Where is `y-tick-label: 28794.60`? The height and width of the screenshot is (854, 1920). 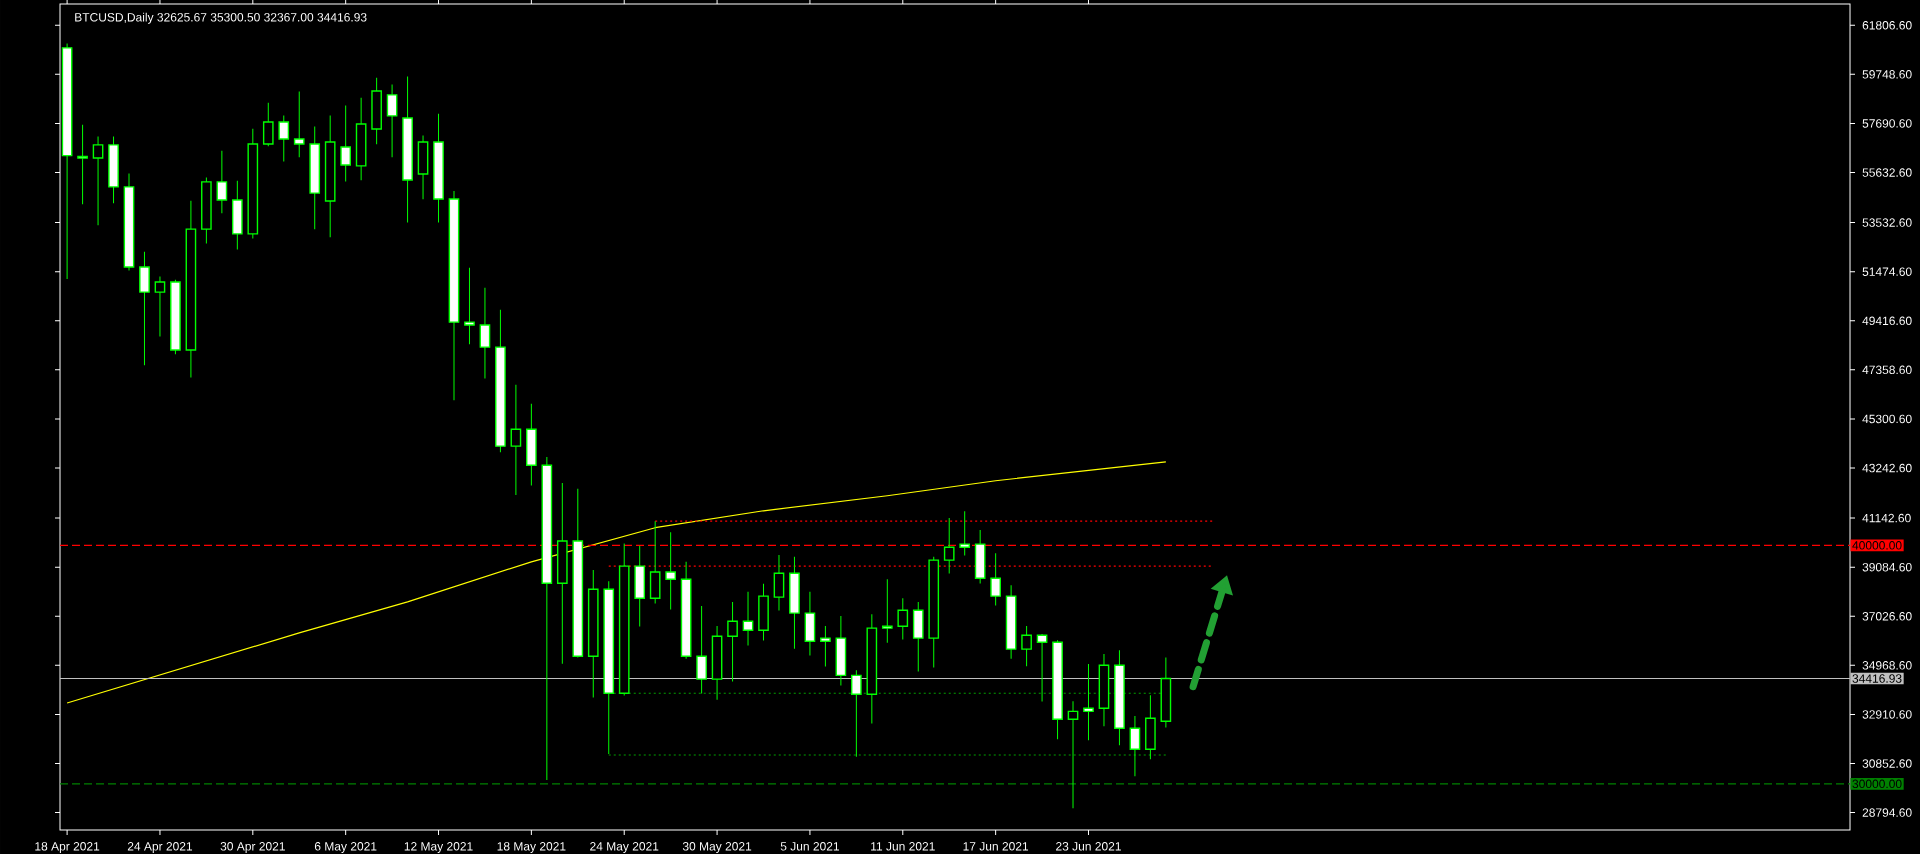 y-tick-label: 28794.60 is located at coordinates (1887, 812).